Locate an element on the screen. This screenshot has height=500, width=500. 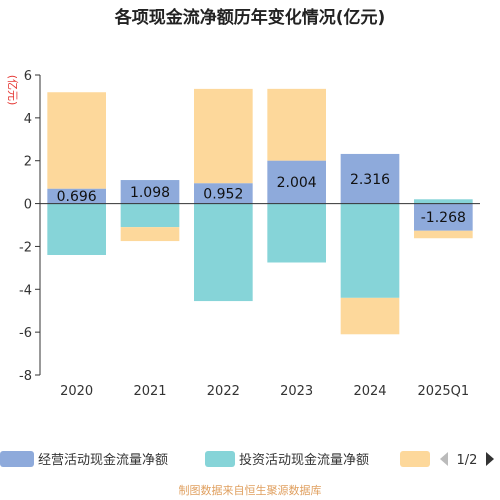
triangle-left-icon is located at coordinates (444, 459).